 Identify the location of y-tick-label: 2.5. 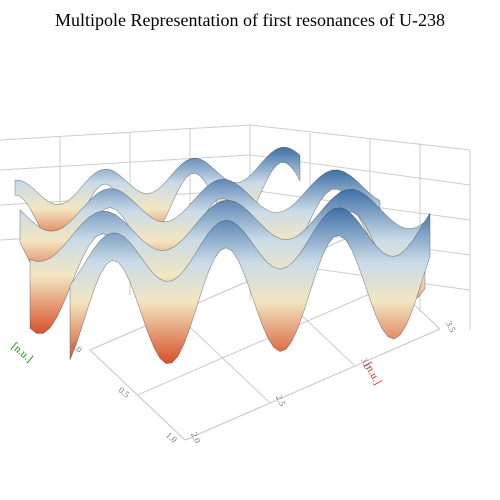
(281, 400).